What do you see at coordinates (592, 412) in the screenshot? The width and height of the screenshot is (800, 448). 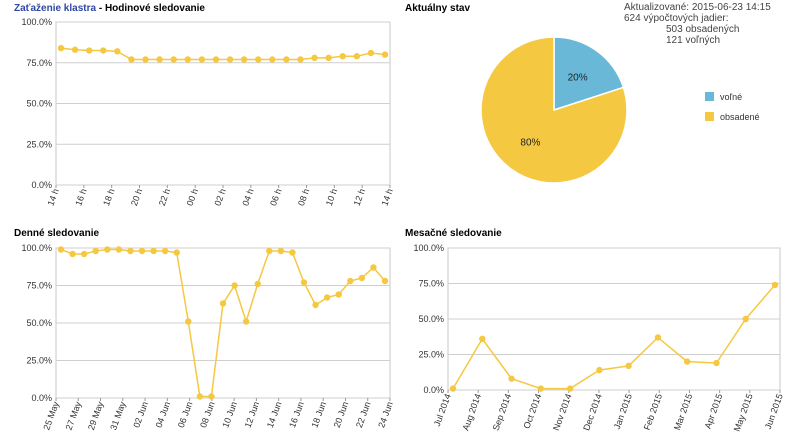 I see `x-tick-label: Dec 2014` at bounding box center [592, 412].